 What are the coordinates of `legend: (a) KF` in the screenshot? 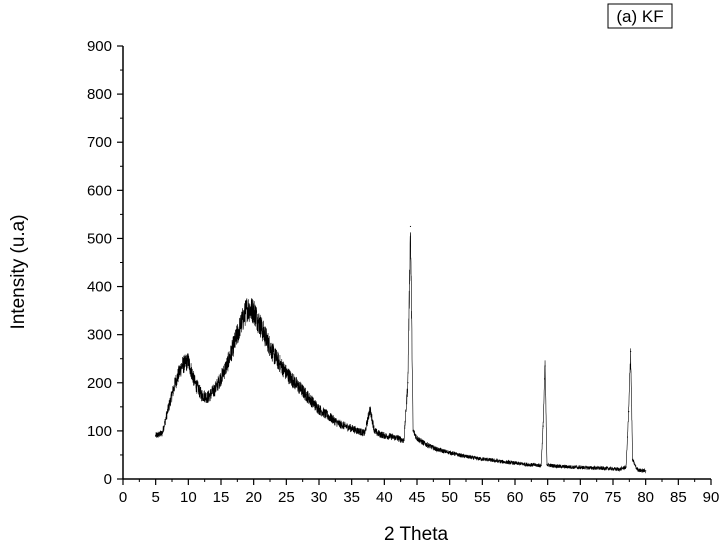 It's located at (640, 16).